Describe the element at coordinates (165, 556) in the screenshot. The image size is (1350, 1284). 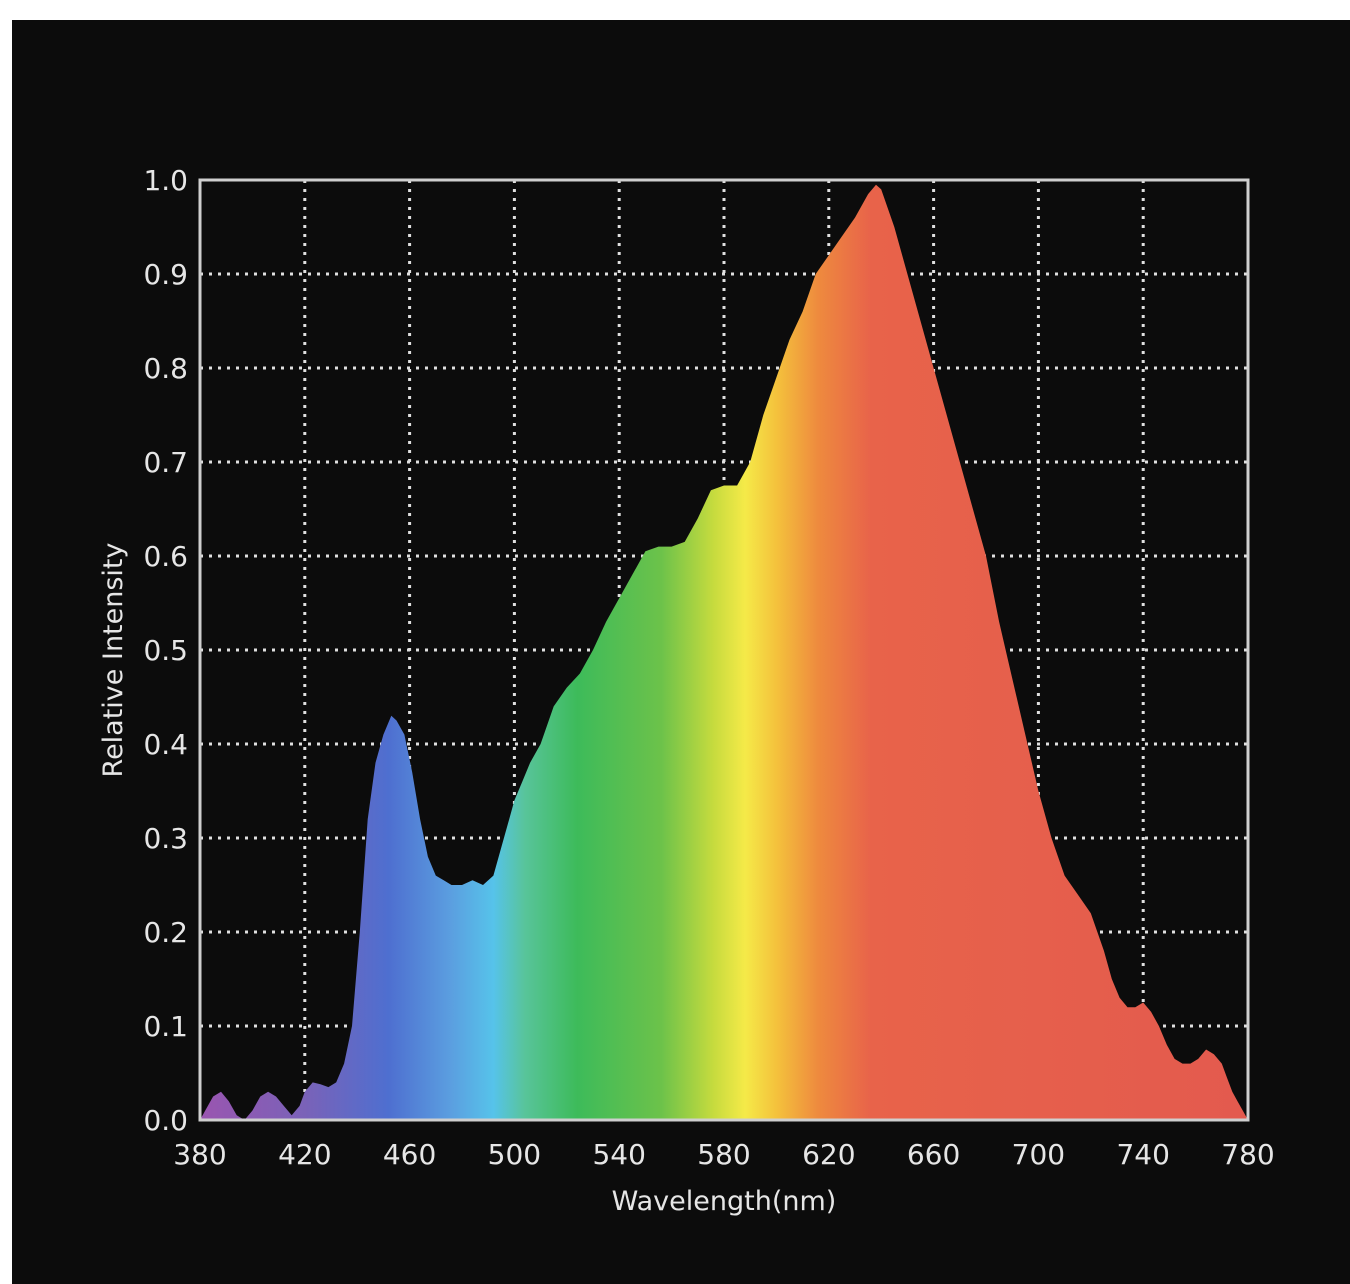
I see `y-tick-label: 0.6` at that location.